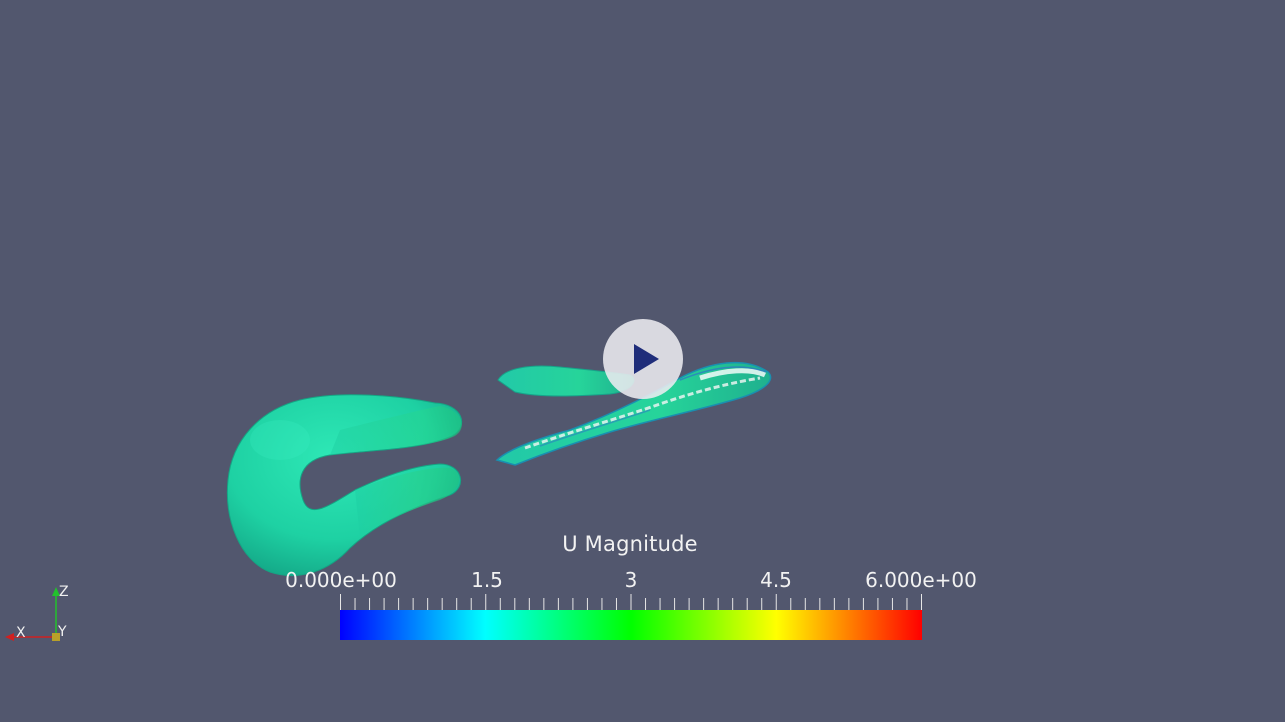  What do you see at coordinates (633, 413) in the screenshot?
I see `vortex-right` at bounding box center [633, 413].